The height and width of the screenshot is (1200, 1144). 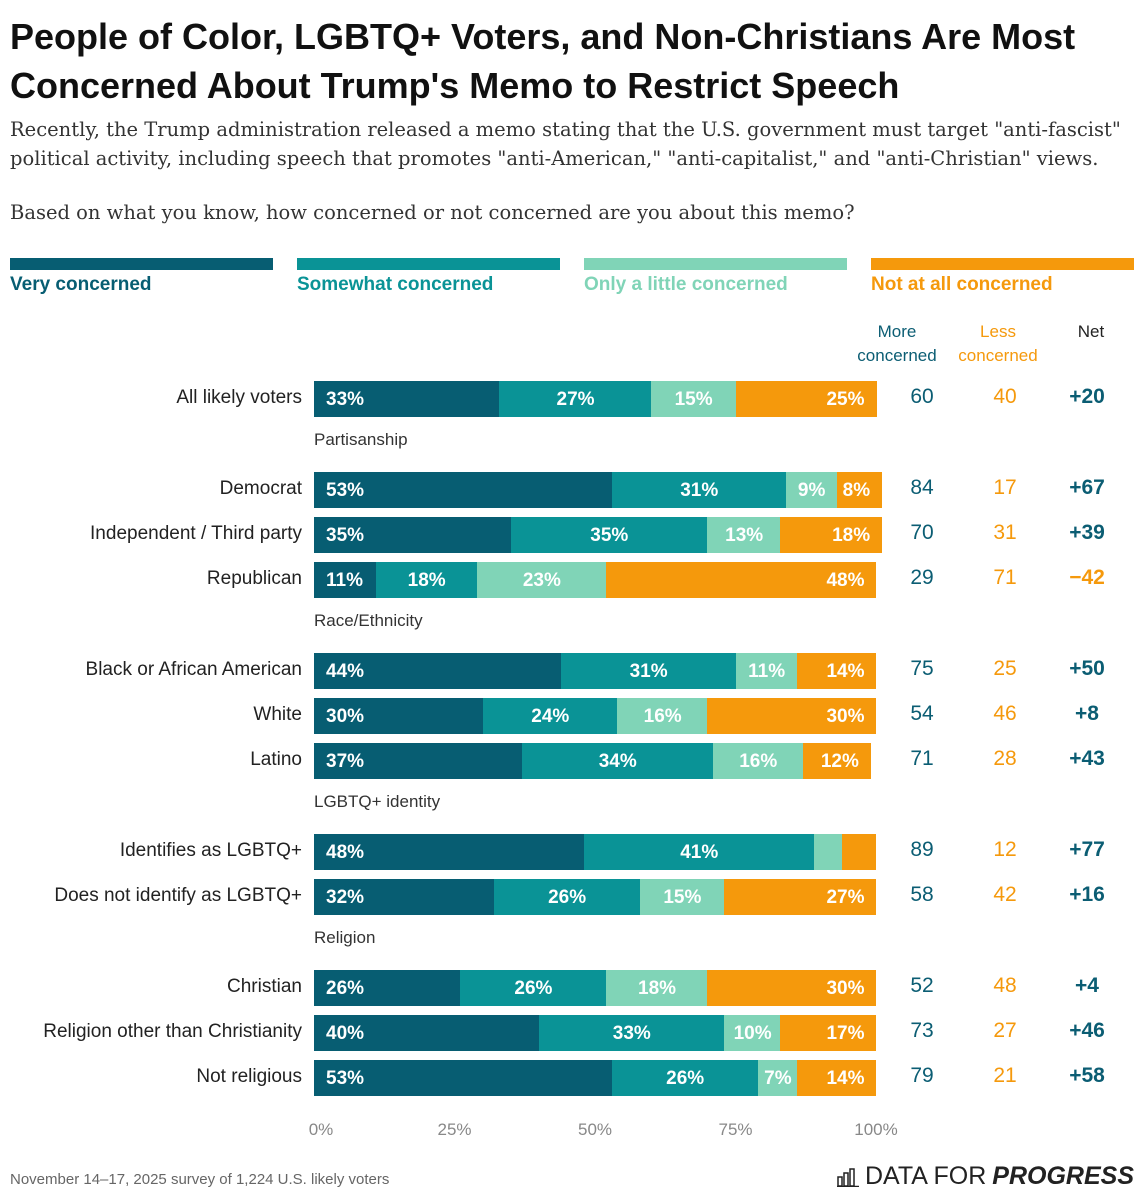 What do you see at coordinates (1087, 849) in the screenshot?
I see `net-value: +77` at bounding box center [1087, 849].